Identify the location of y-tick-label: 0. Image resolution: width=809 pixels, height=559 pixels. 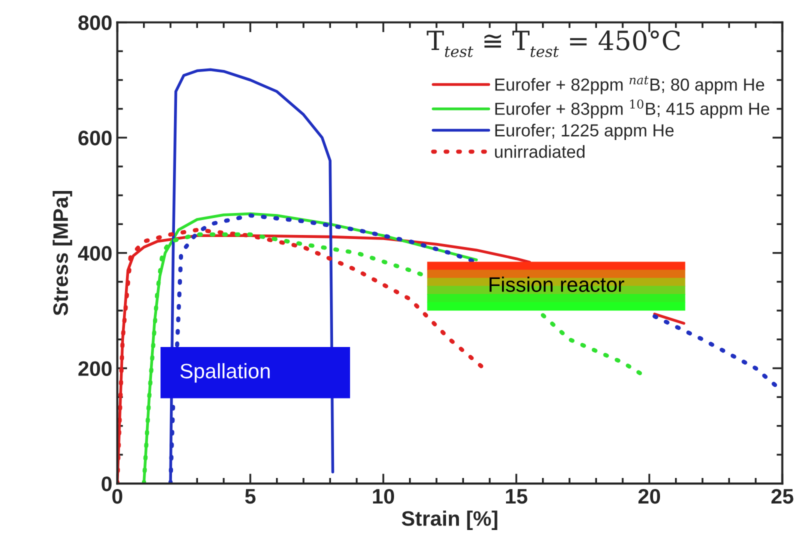
(107, 484).